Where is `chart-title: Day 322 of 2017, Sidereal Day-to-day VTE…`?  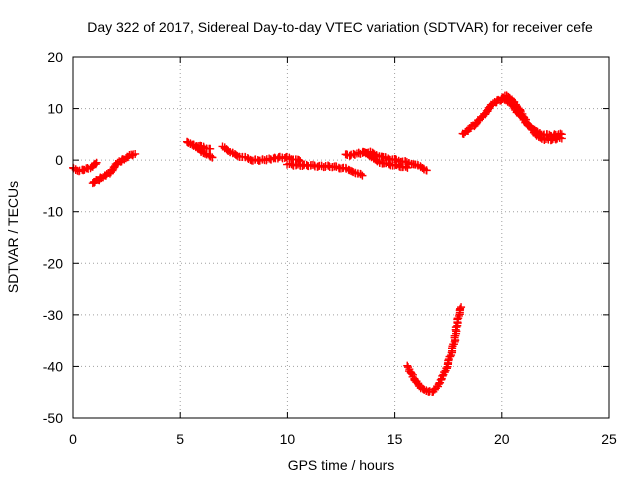 chart-title: Day 322 of 2017, Sidereal Day-to-day VTE… is located at coordinates (340, 27).